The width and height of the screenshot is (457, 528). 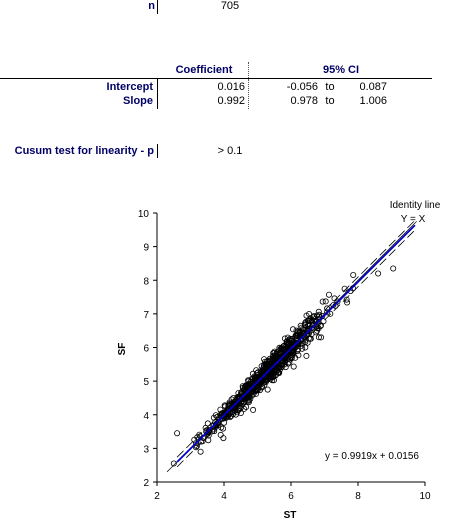 I want to click on cusum-divider, so click(x=157, y=151).